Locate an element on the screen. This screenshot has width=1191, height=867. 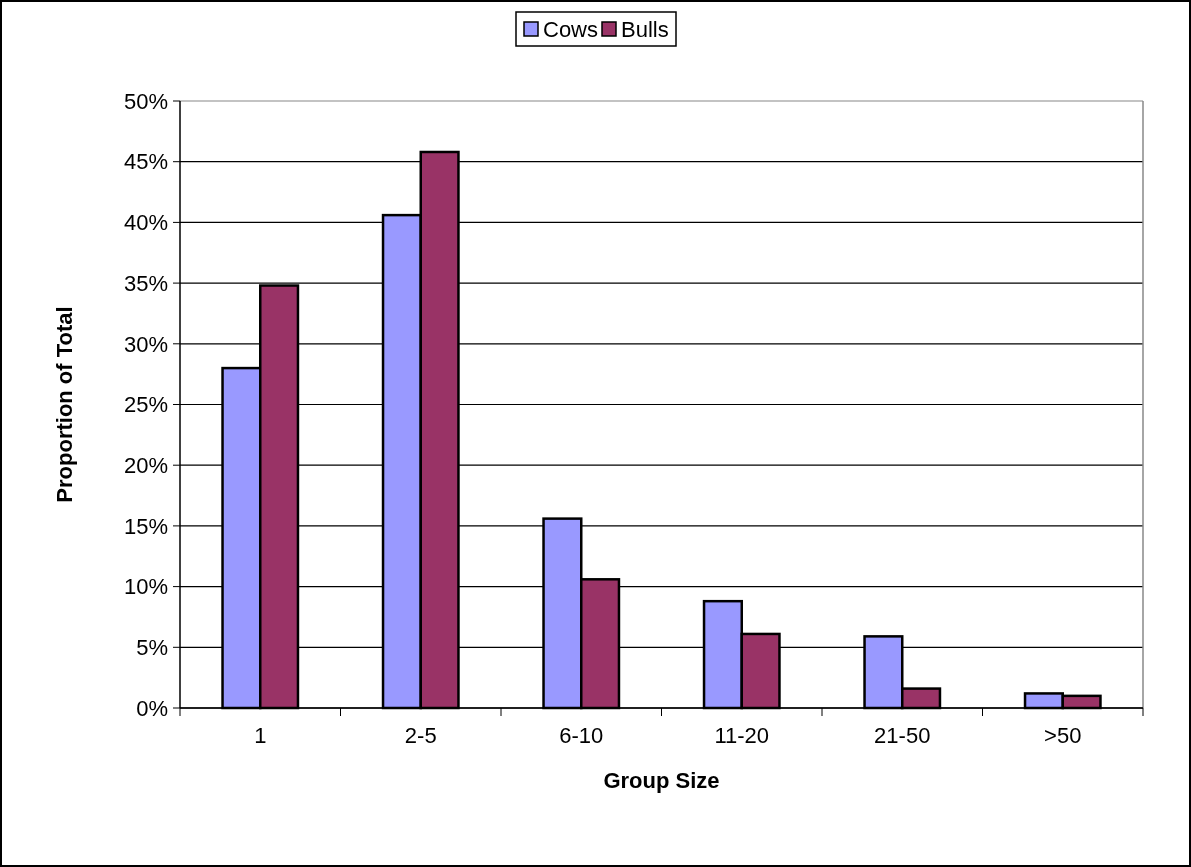
y-tick-label: 5% is located at coordinates (152, 647).